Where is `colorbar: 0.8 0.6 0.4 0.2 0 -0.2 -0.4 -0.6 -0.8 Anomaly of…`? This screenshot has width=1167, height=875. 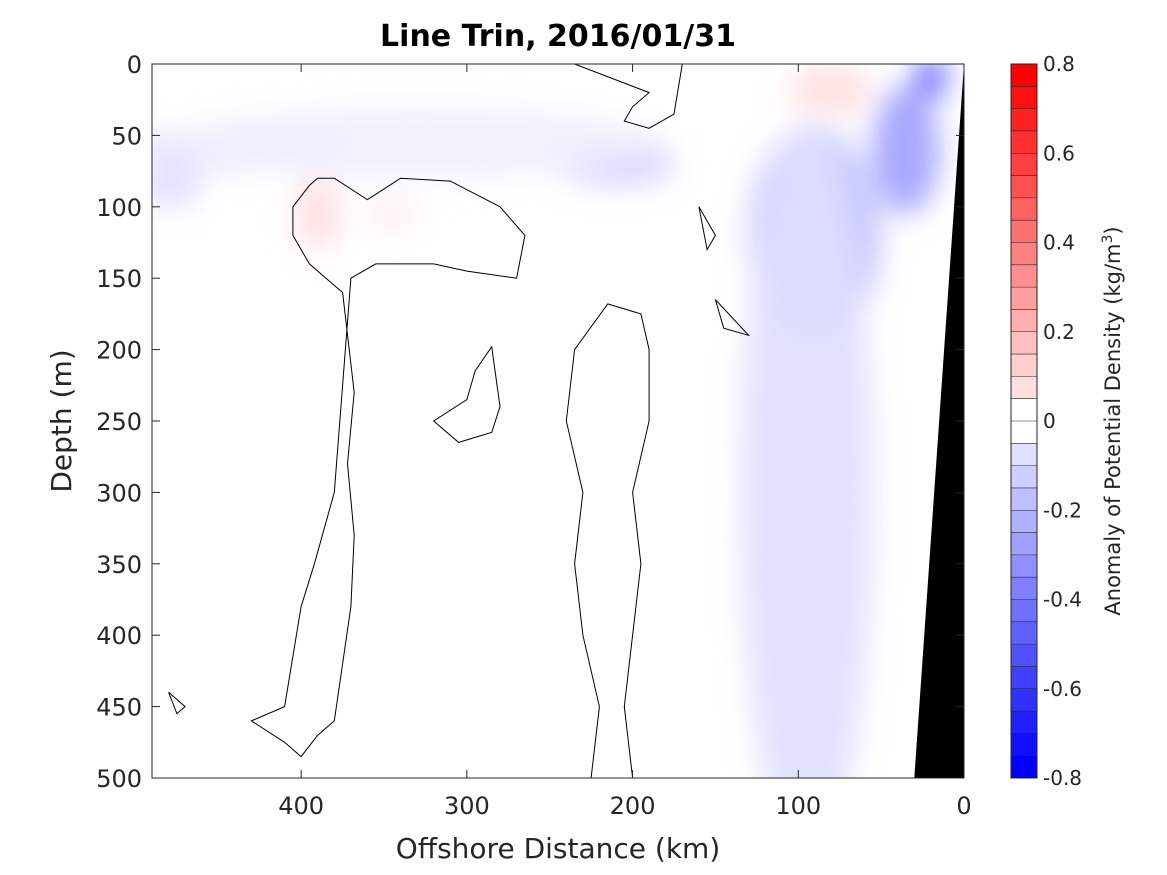
colorbar: 0.8 0.6 0.4 0.2 0 -0.2 -0.4 -0.6 -0.8 Anomaly of… is located at coordinates (1067, 421).